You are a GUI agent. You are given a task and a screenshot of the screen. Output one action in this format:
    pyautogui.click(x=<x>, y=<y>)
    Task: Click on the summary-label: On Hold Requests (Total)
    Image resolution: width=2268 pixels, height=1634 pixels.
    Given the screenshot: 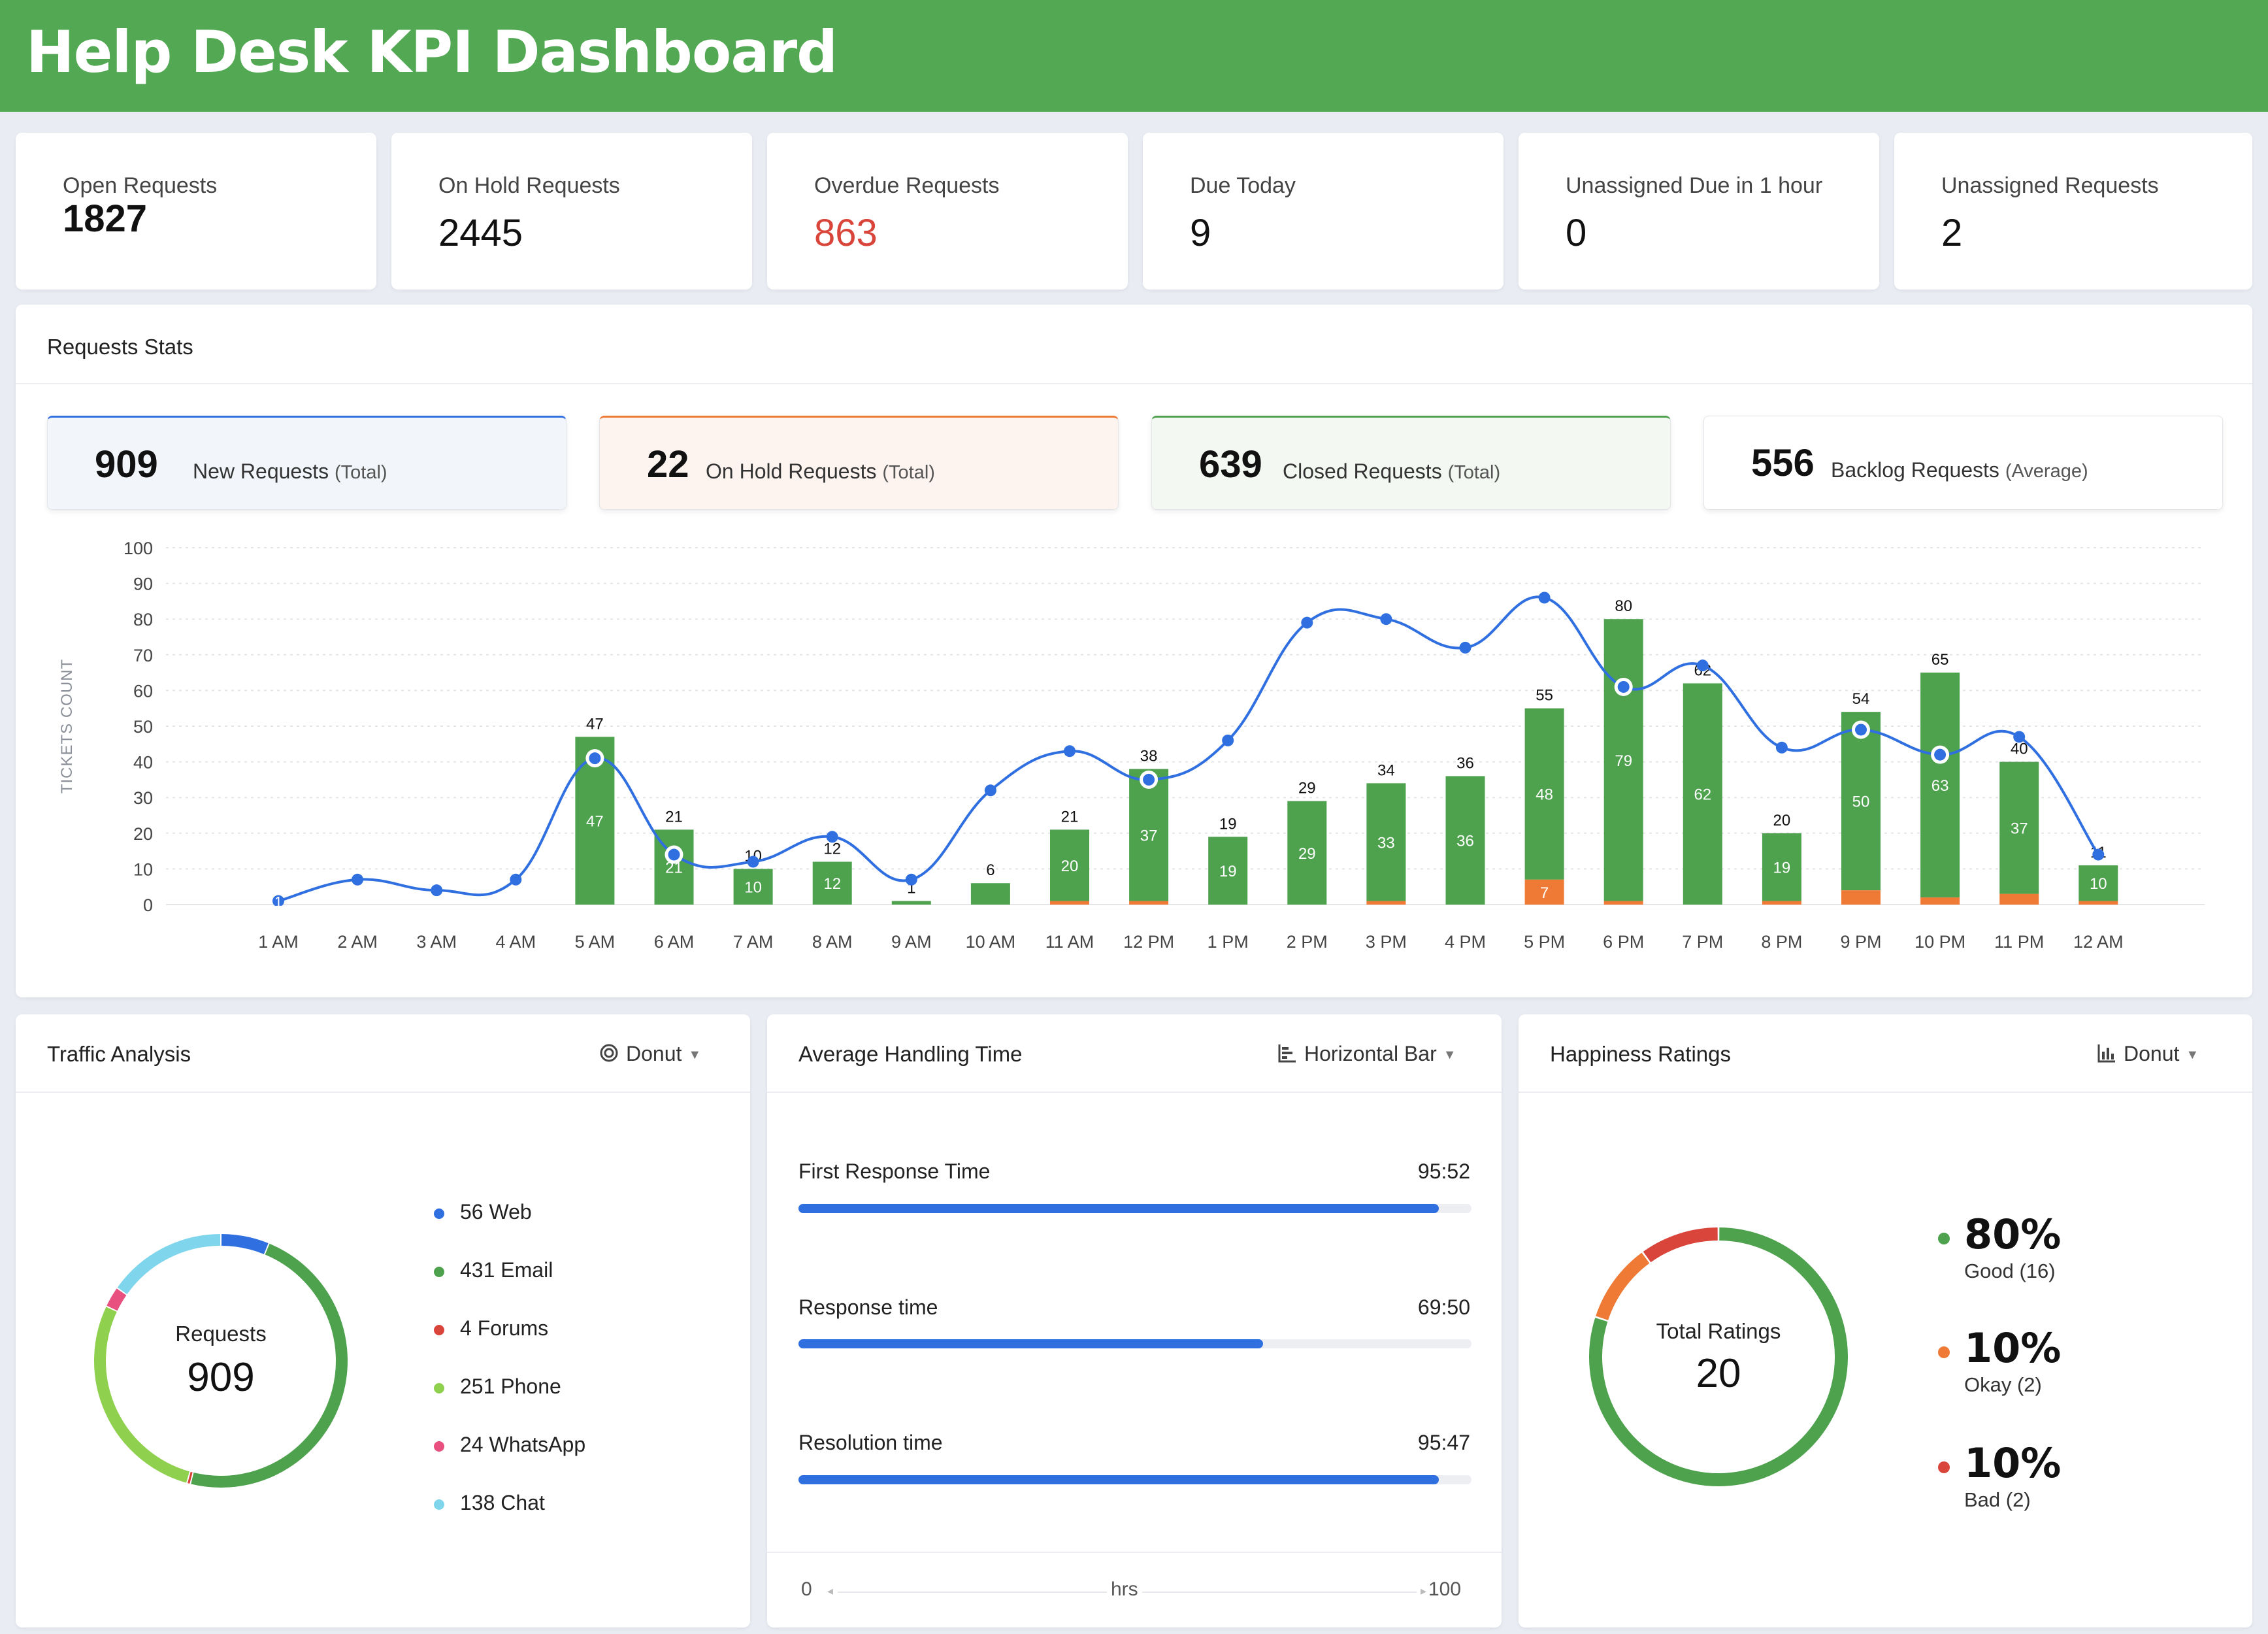 What is the action you would take?
    pyautogui.click(x=820, y=471)
    